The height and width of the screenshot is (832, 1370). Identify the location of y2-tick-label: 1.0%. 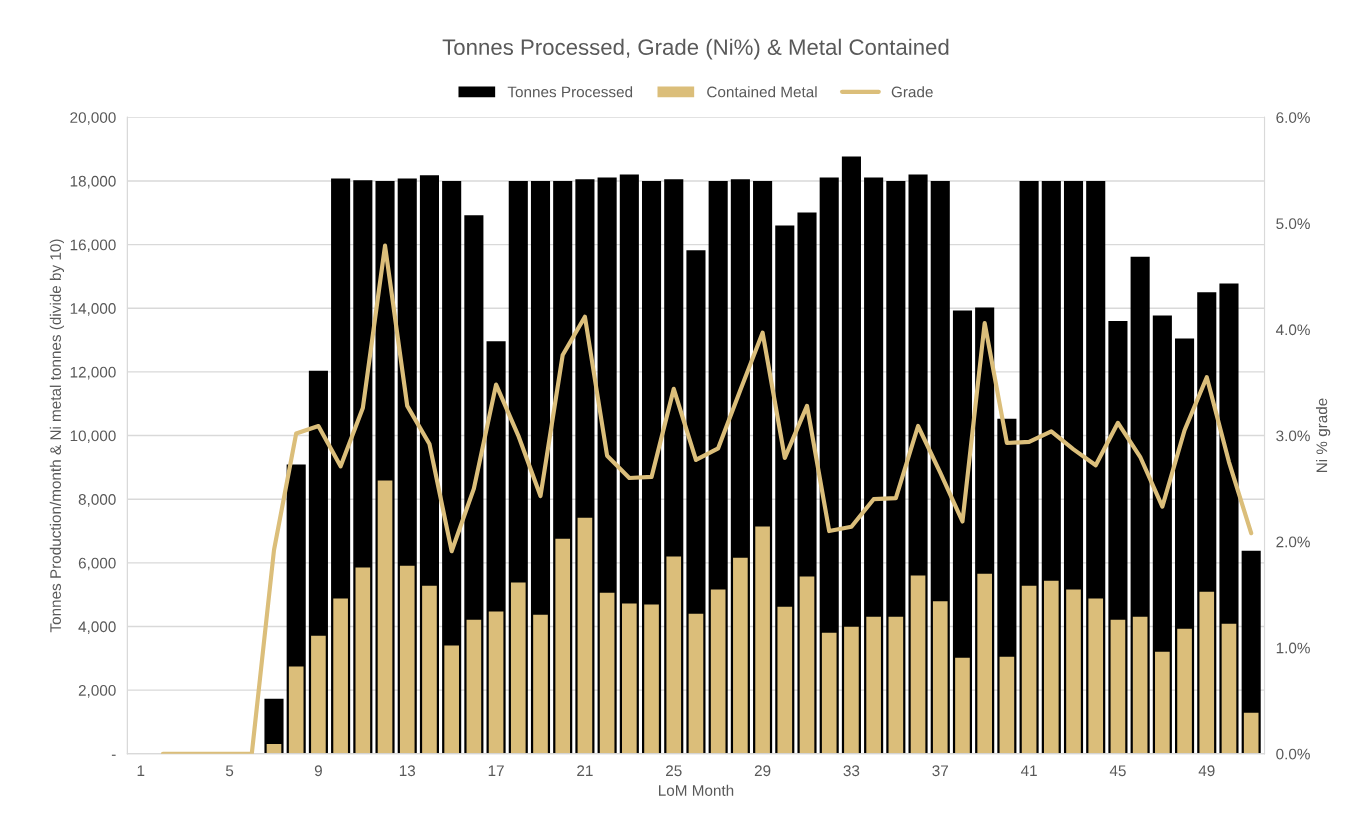
(1293, 648).